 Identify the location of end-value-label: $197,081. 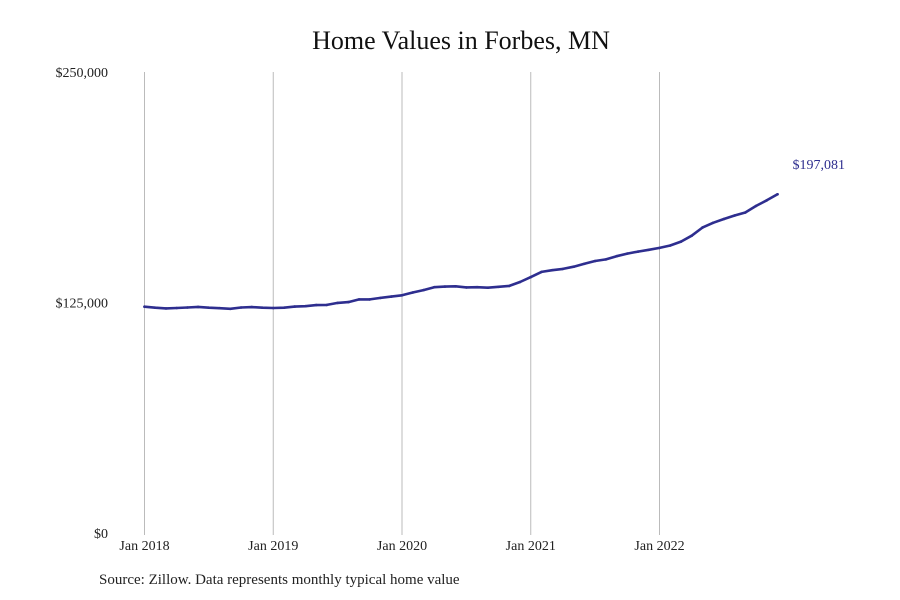
(819, 165).